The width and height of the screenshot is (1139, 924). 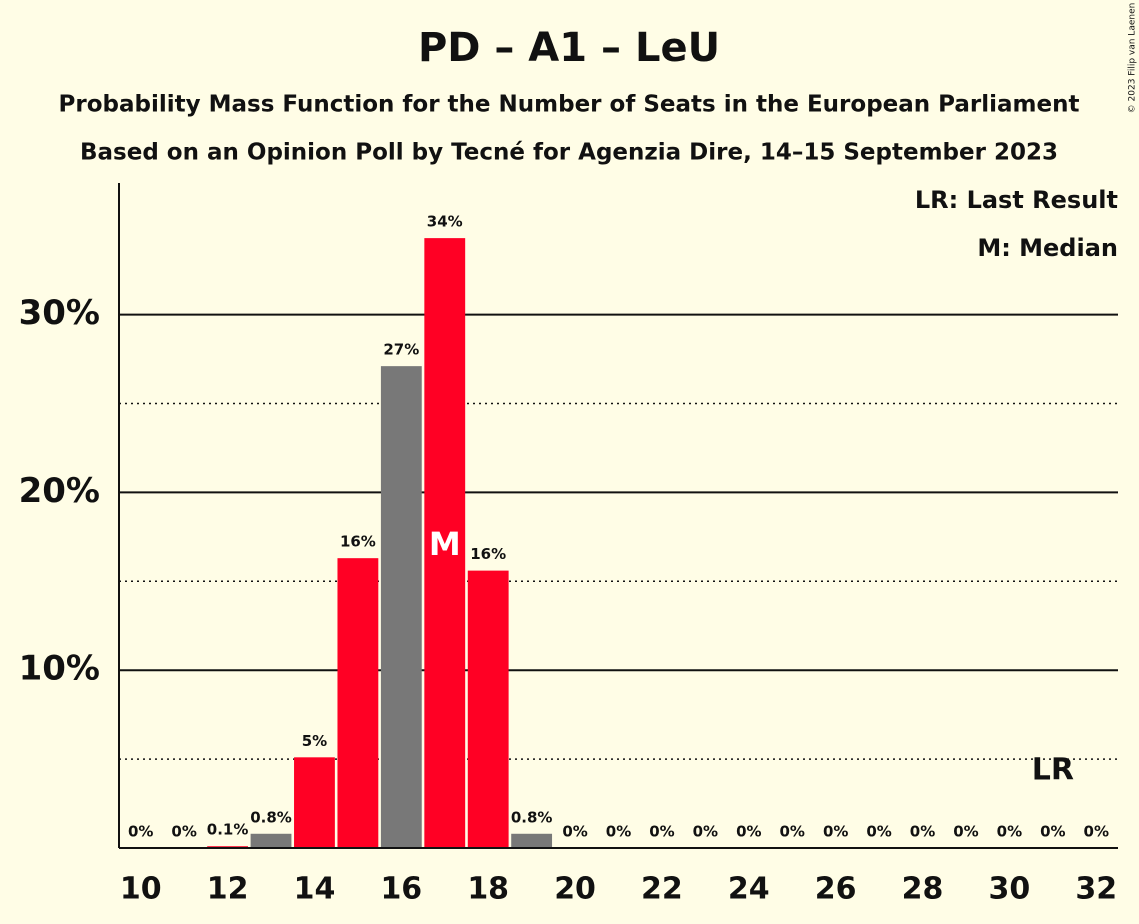 I want to click on x-tick-label: 16, so click(x=401, y=889).